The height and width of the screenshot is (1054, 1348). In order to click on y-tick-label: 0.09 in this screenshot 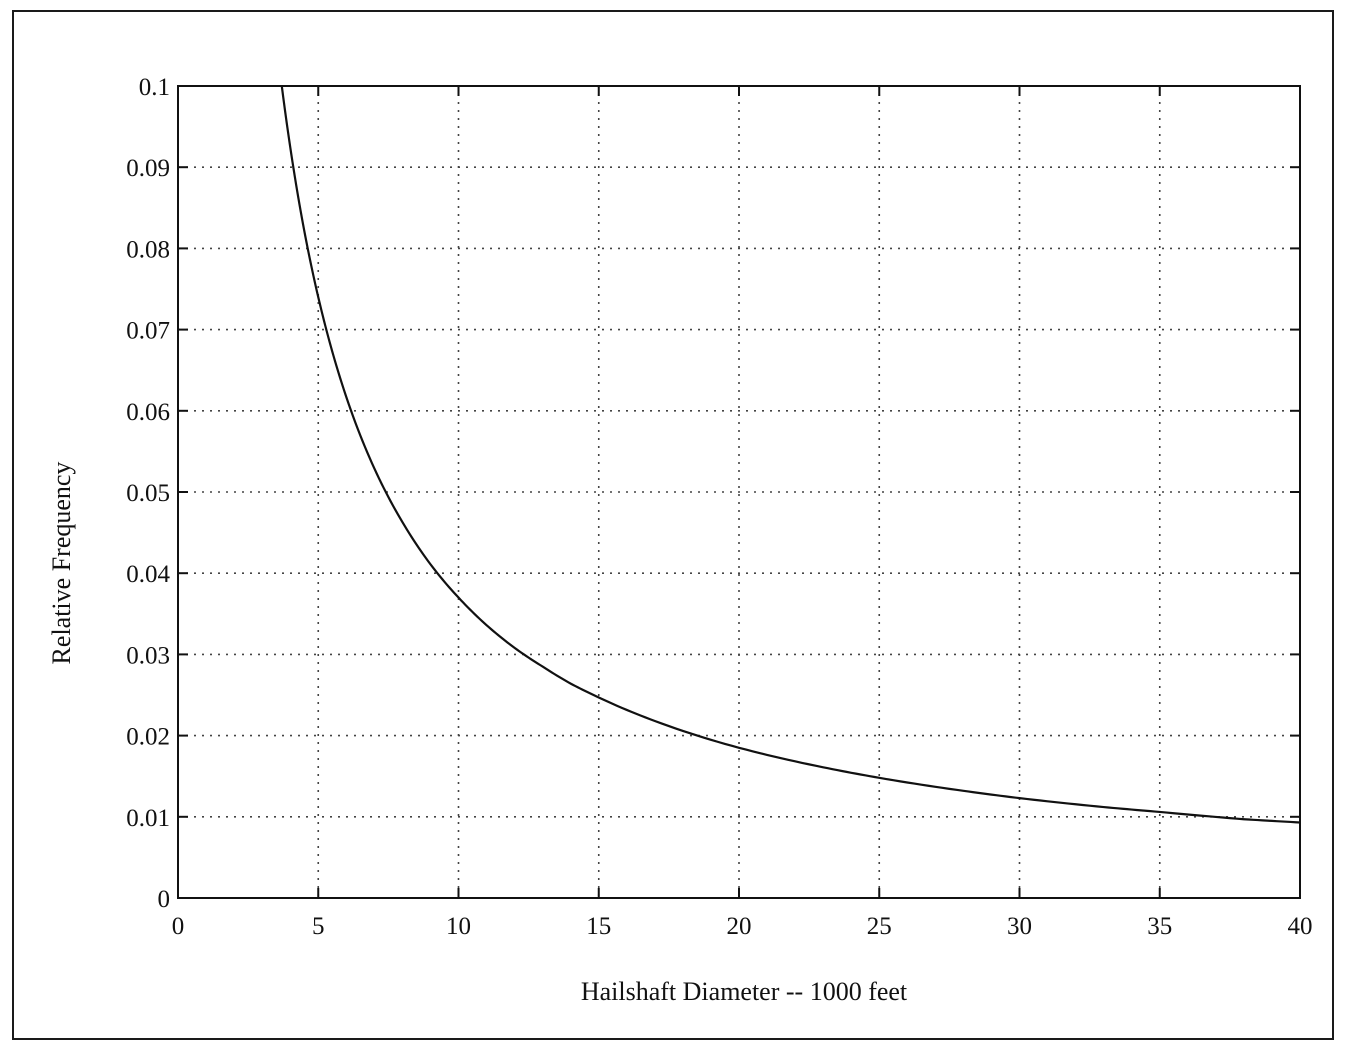, I will do `click(148, 168)`.